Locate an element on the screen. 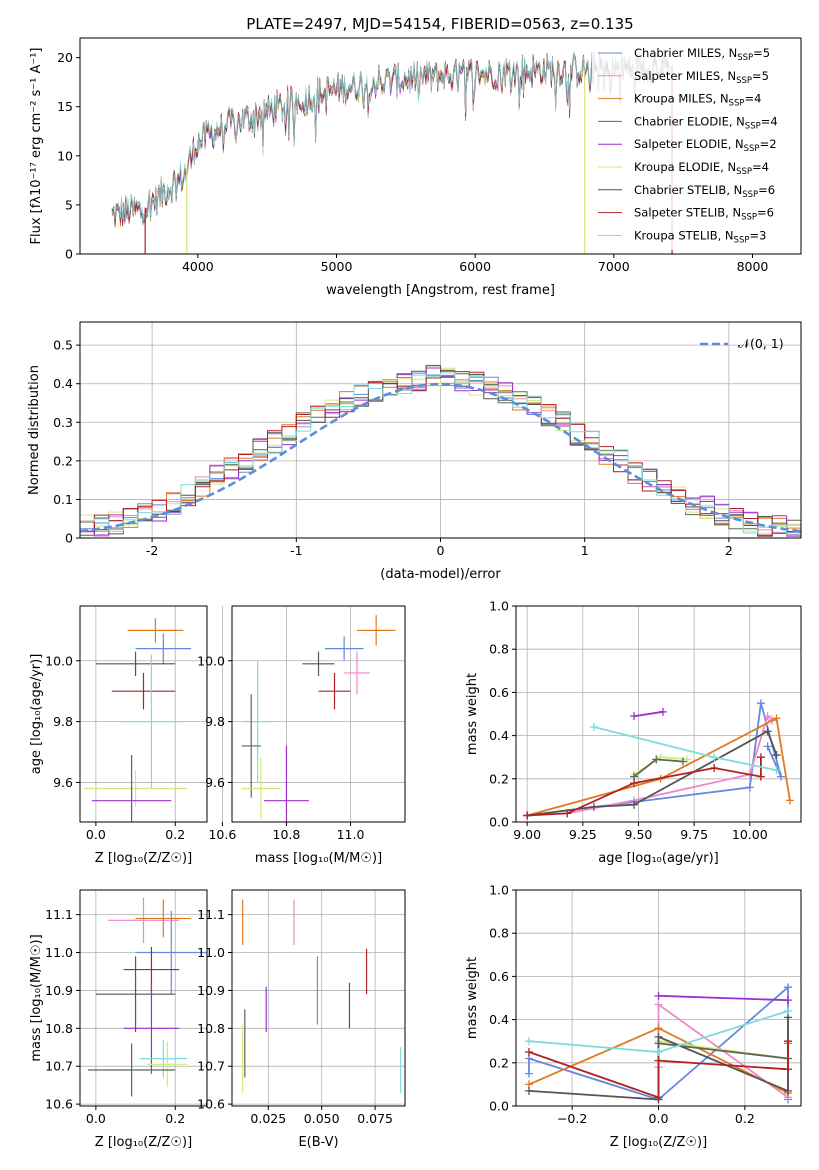 This screenshot has height=1170, width=819. legend-label-chabrier_miles: Chabrier MILES, NSSP=5 is located at coordinates (702, 54).